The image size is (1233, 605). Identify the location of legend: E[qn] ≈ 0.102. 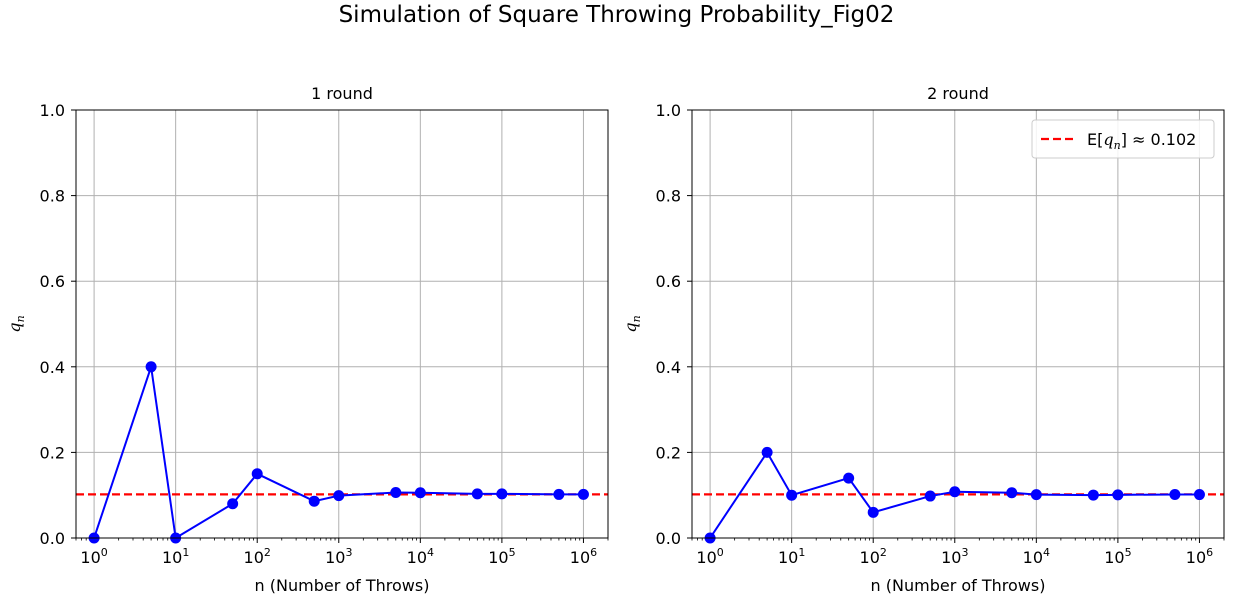
(1123, 139).